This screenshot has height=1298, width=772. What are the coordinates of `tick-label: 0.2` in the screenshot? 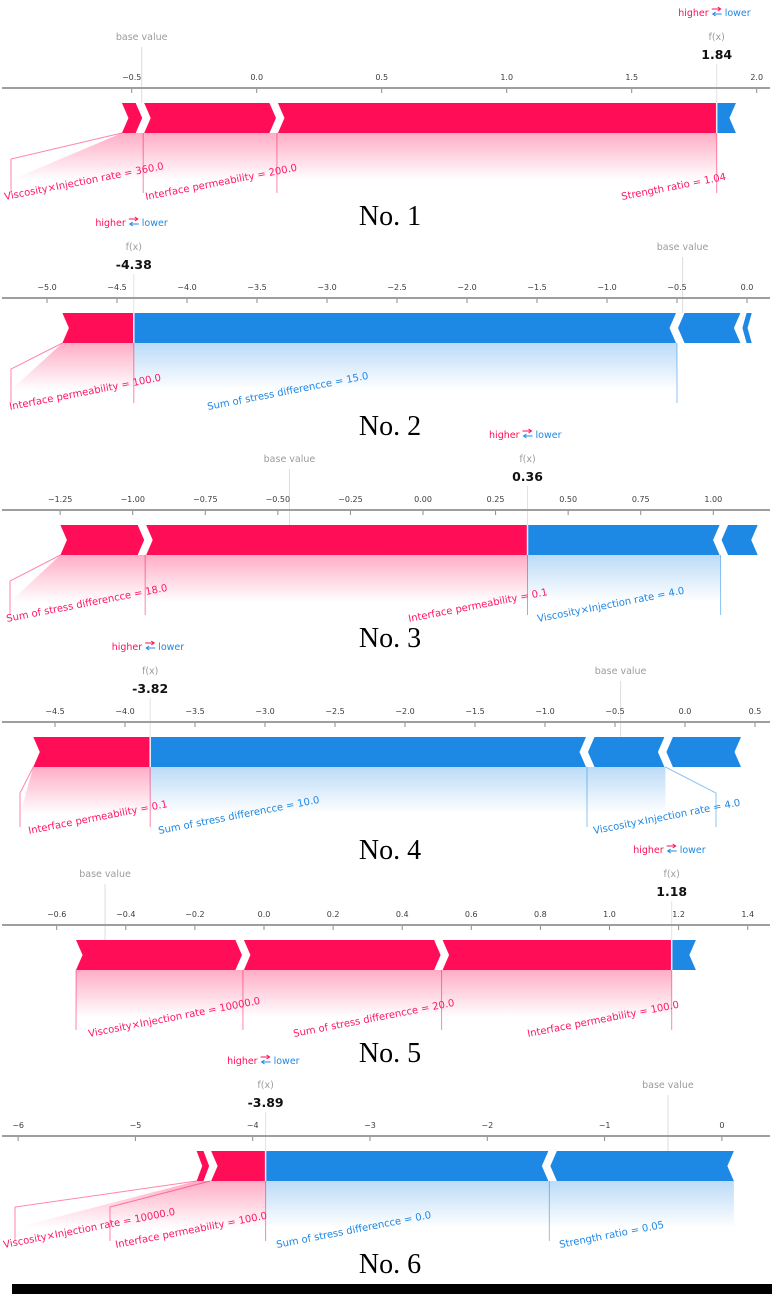 It's located at (333, 914).